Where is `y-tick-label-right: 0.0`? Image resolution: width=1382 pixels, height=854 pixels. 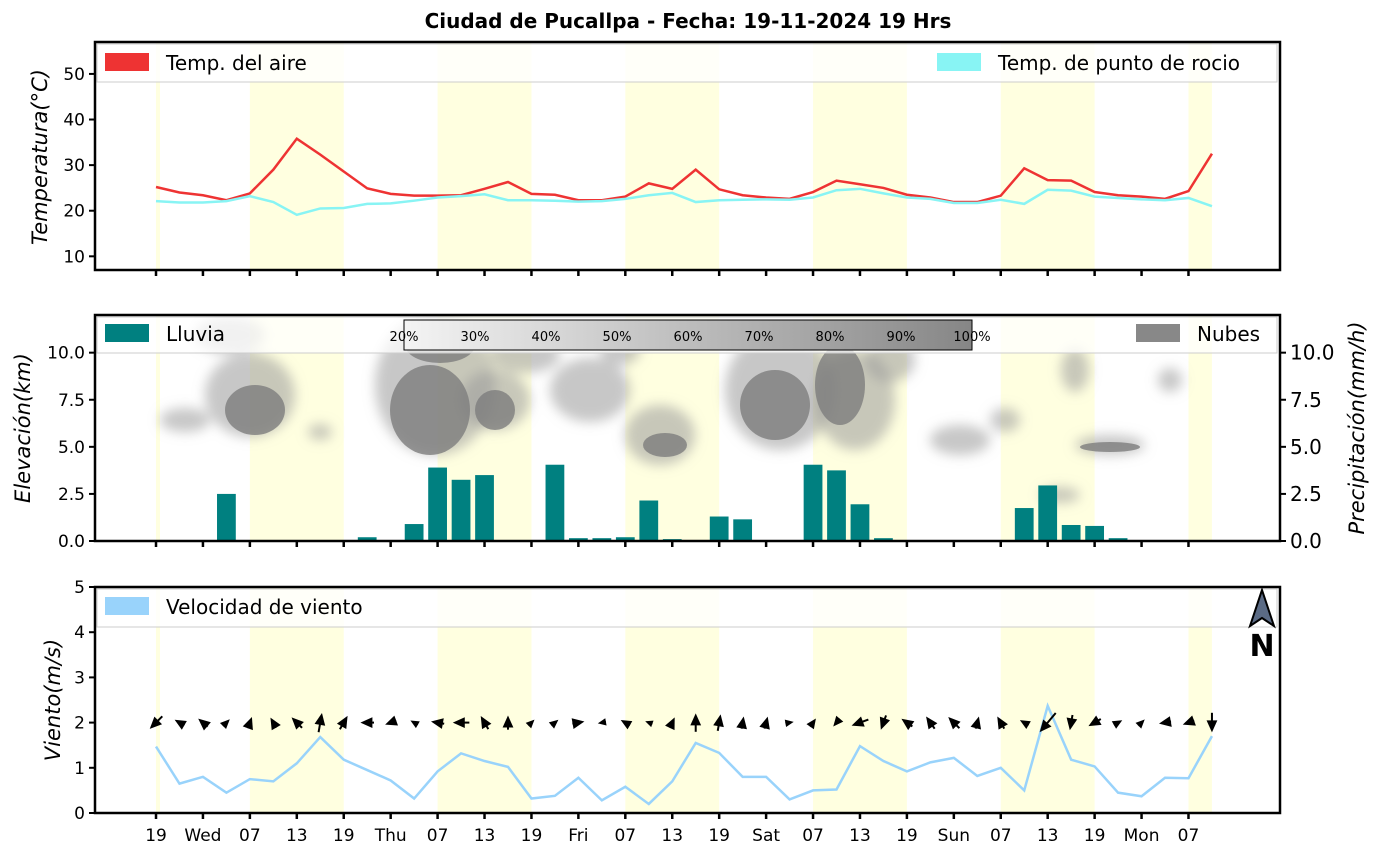
y-tick-label-right: 0.0 is located at coordinates (1306, 541).